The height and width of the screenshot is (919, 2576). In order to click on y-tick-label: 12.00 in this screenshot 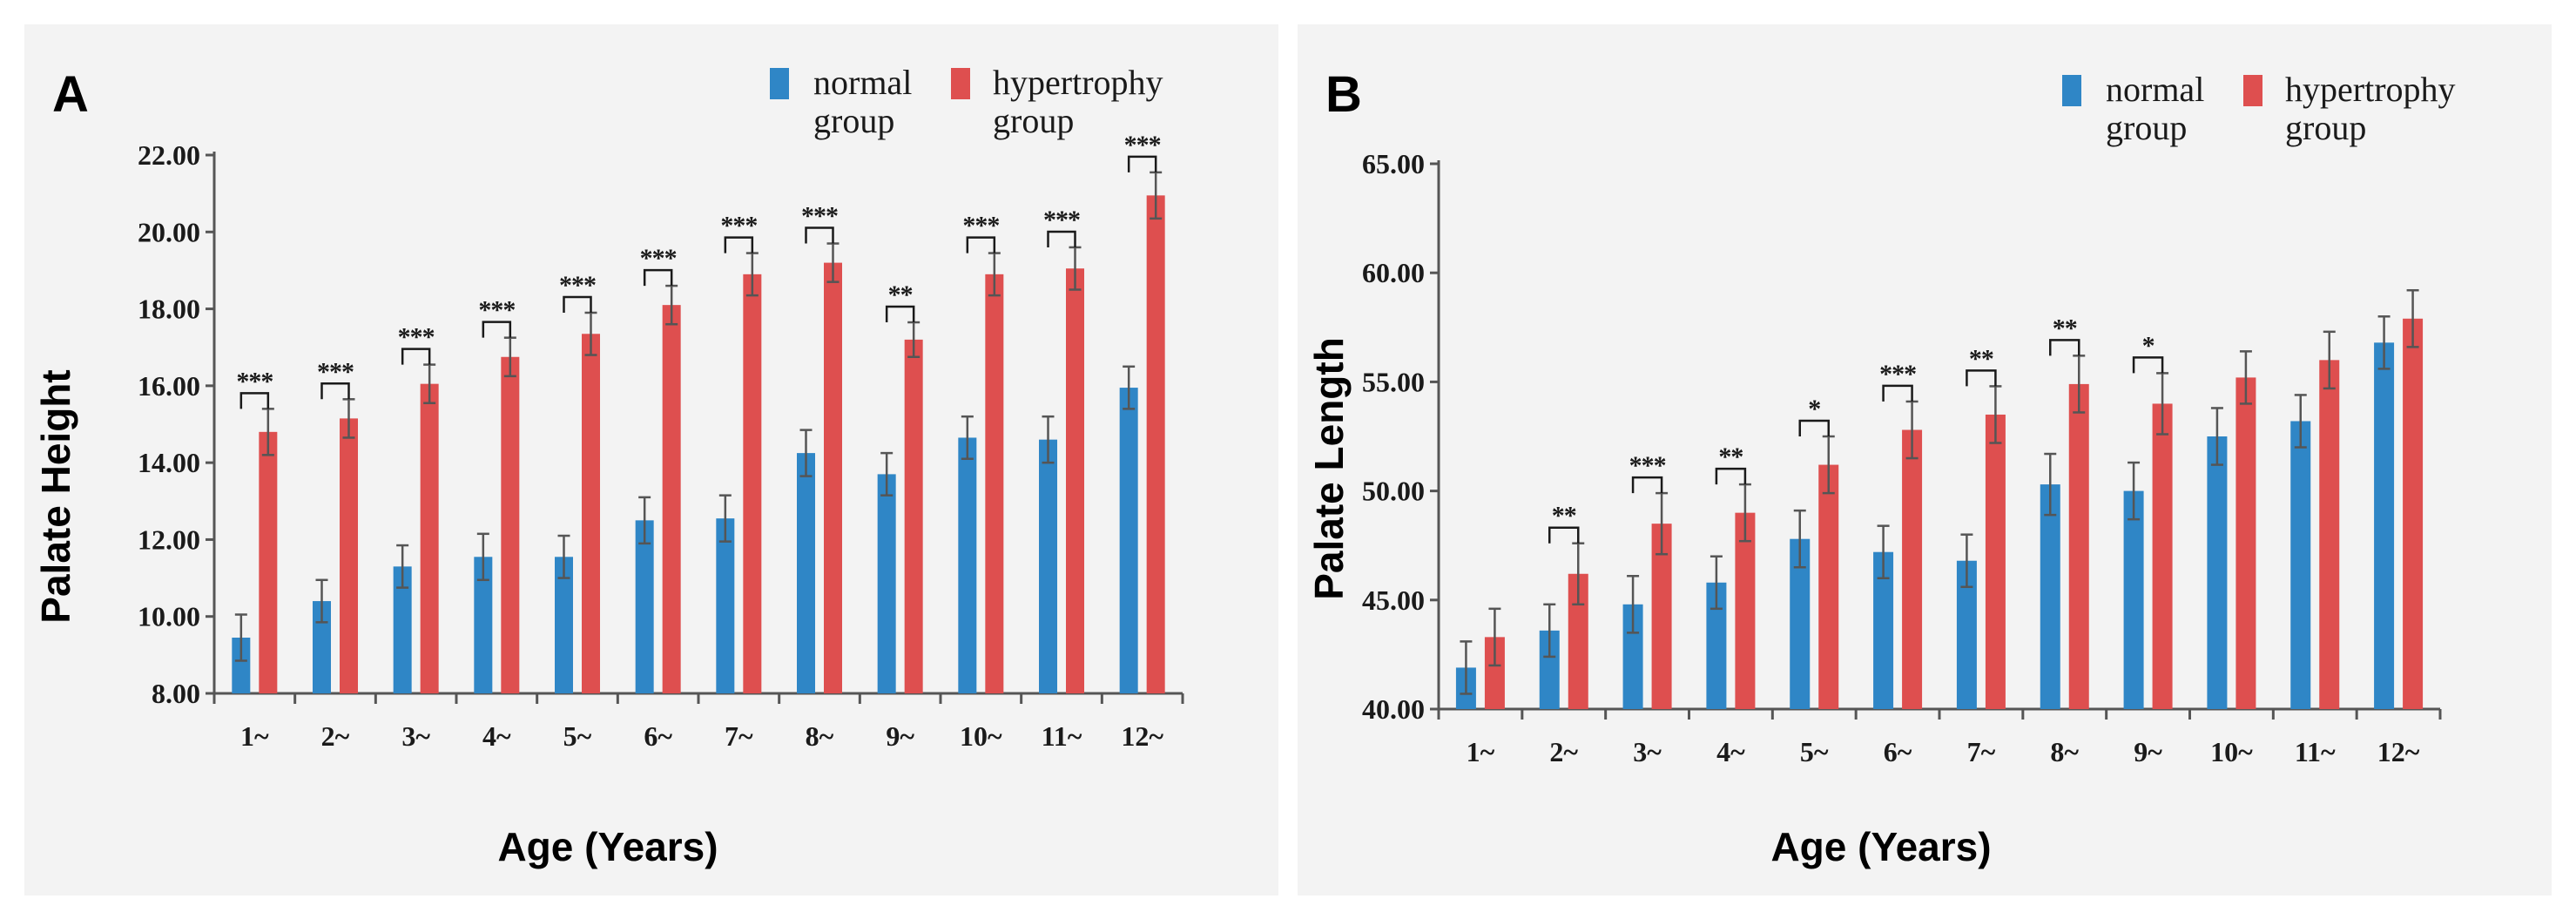, I will do `click(169, 539)`.